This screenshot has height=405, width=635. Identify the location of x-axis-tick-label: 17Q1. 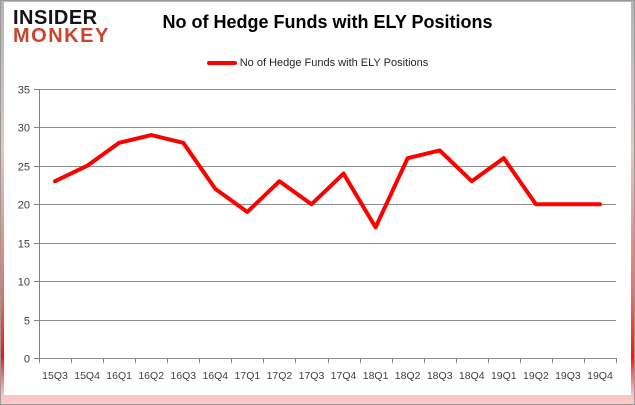
(248, 376).